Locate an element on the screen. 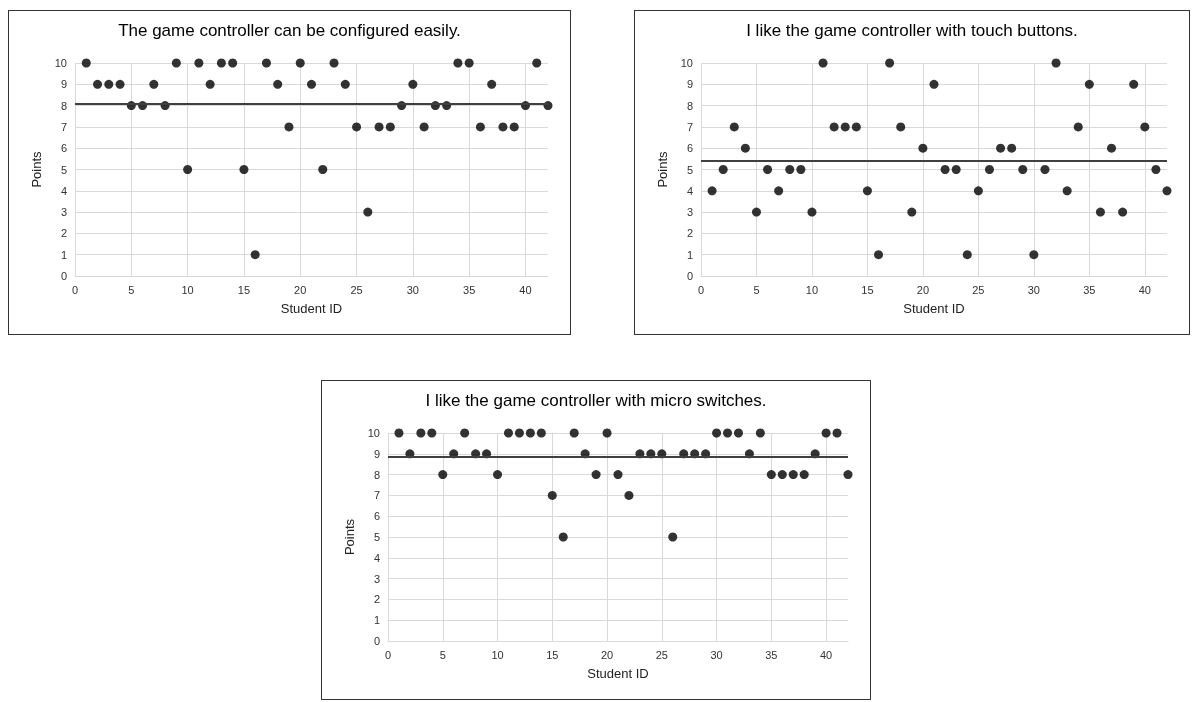  y-tick-label: 4 is located at coordinates (689, 190).